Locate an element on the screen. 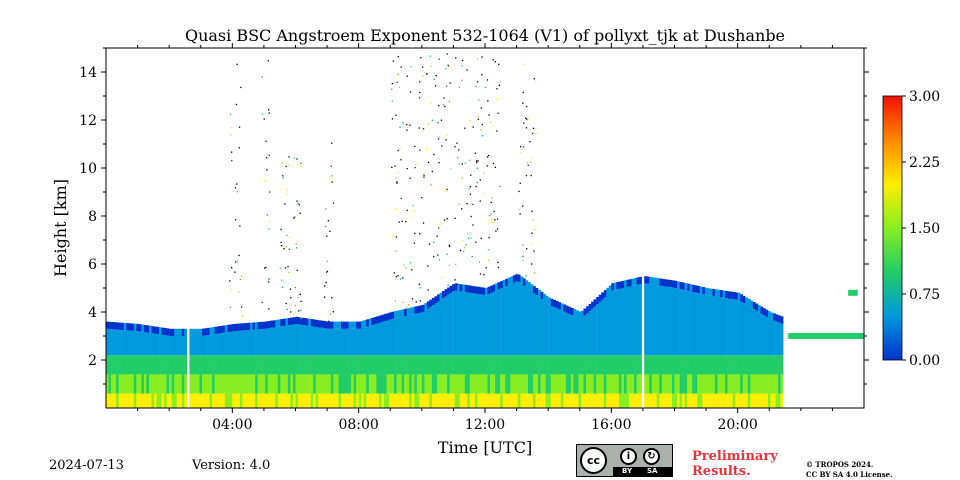 Image resolution: width=960 pixels, height=480 pixels. copyright-line-1: © TROPOS 2024. is located at coordinates (840, 464).